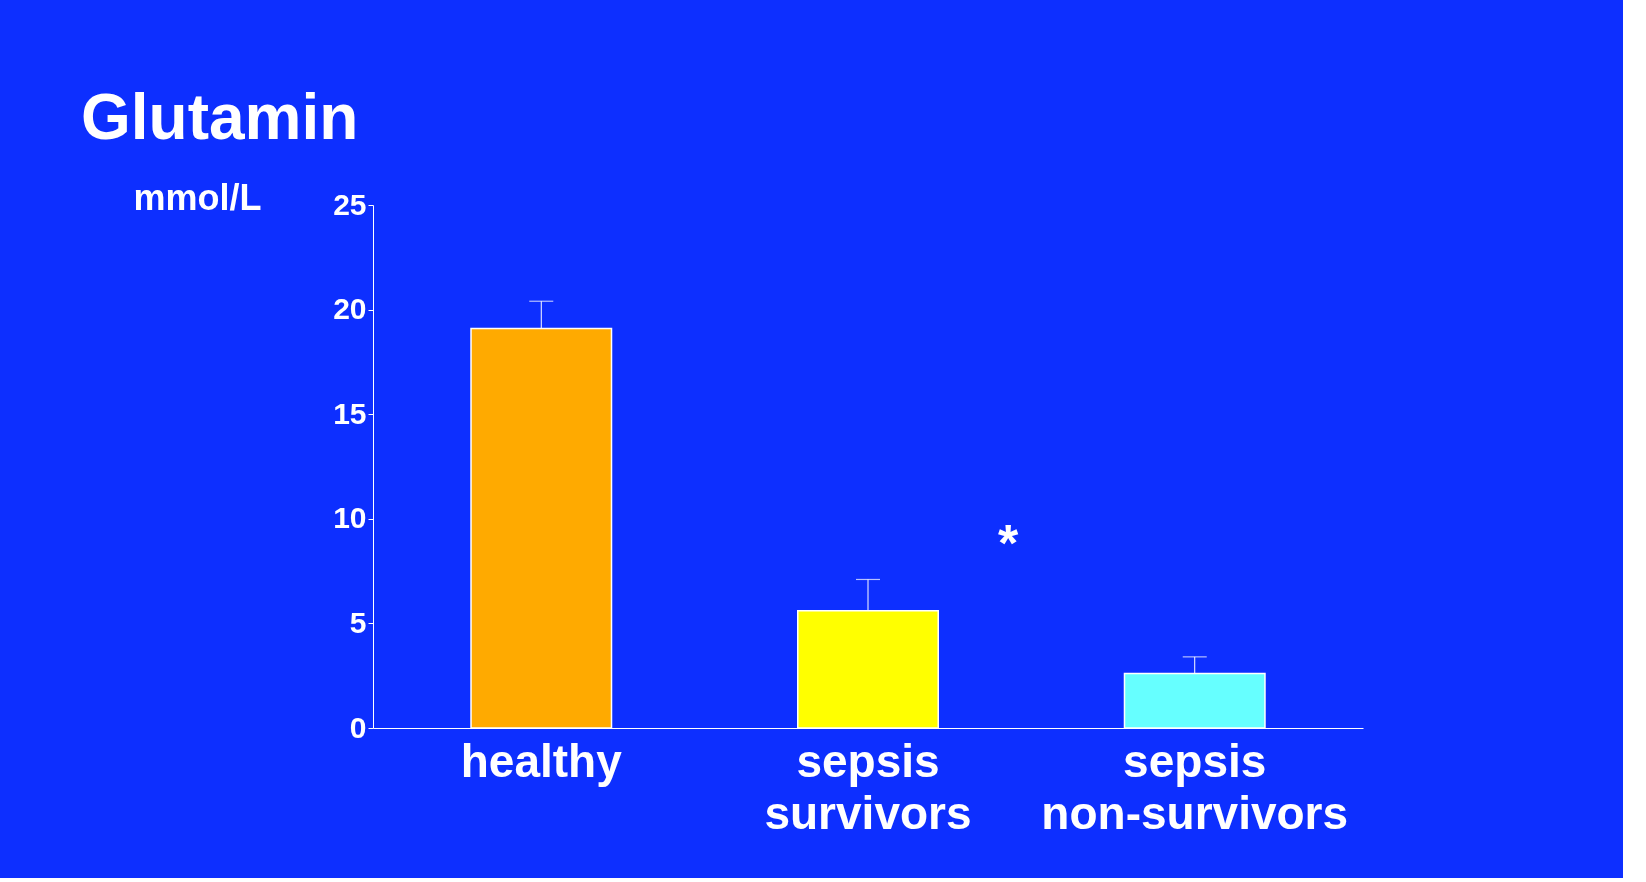 This screenshot has width=1646, height=882. Describe the element at coordinates (868, 786) in the screenshot. I see `x-tick-label: sepsis survivors` at that location.